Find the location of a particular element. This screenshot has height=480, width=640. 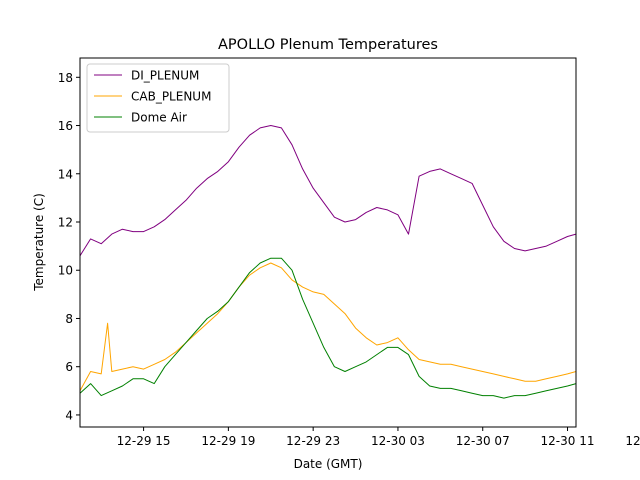

x-tick-label: 12-30 07 is located at coordinates (483, 441).